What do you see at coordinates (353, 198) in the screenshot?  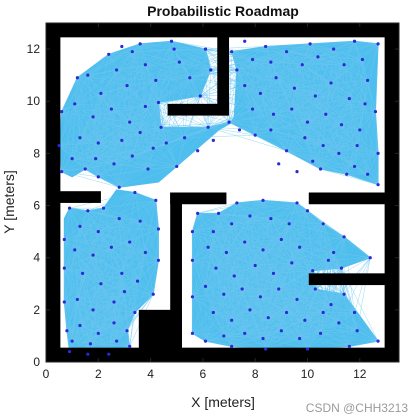 I see `obstacle` at bounding box center [353, 198].